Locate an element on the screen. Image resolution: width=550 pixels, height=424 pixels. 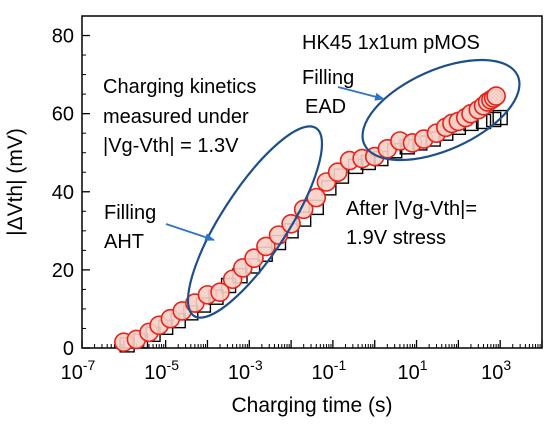
y-tick-label: 60 is located at coordinates (63, 115).